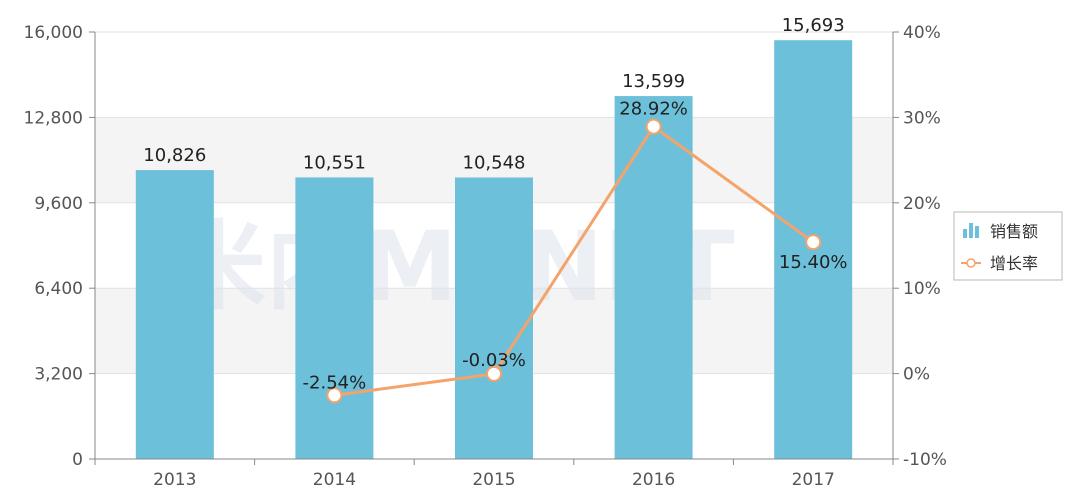 The height and width of the screenshot is (495, 1080). What do you see at coordinates (922, 33) in the screenshot?
I see `right-tick-label: 40%` at bounding box center [922, 33].